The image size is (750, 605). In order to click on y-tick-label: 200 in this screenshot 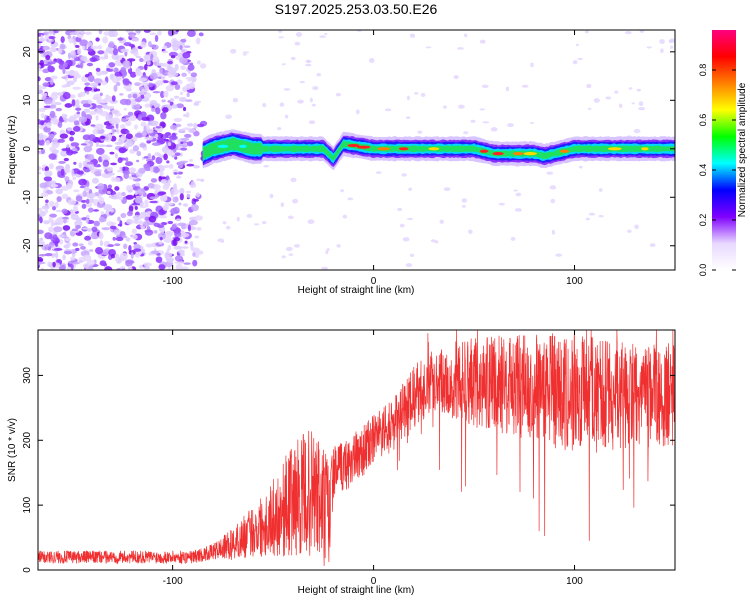, I will do `click(27, 439)`.